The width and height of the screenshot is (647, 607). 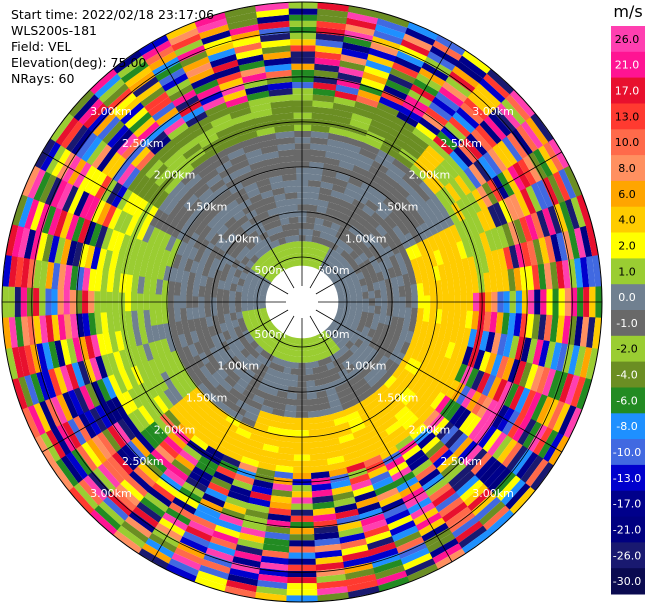 I want to click on ppi-center, so click(x=302, y=302).